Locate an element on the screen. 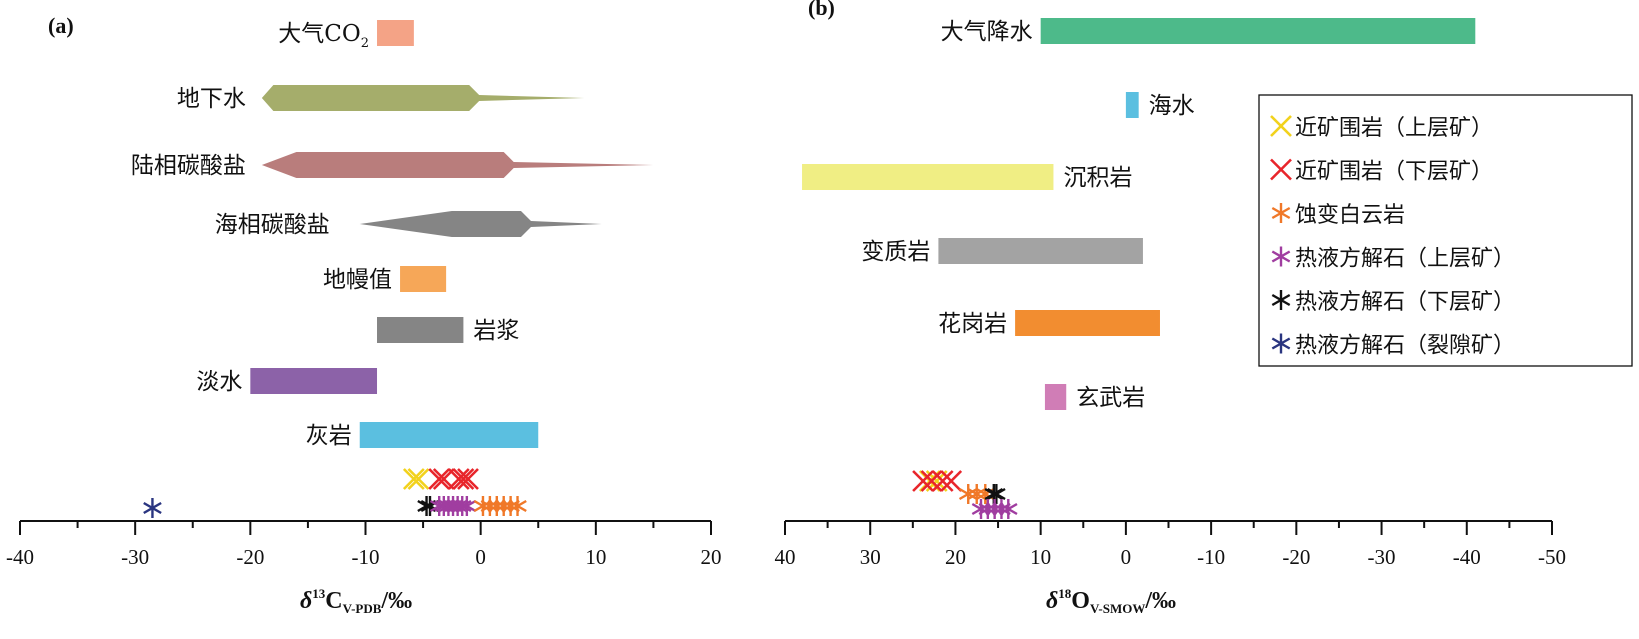  range-label: 花岗岩 is located at coordinates (972, 324).